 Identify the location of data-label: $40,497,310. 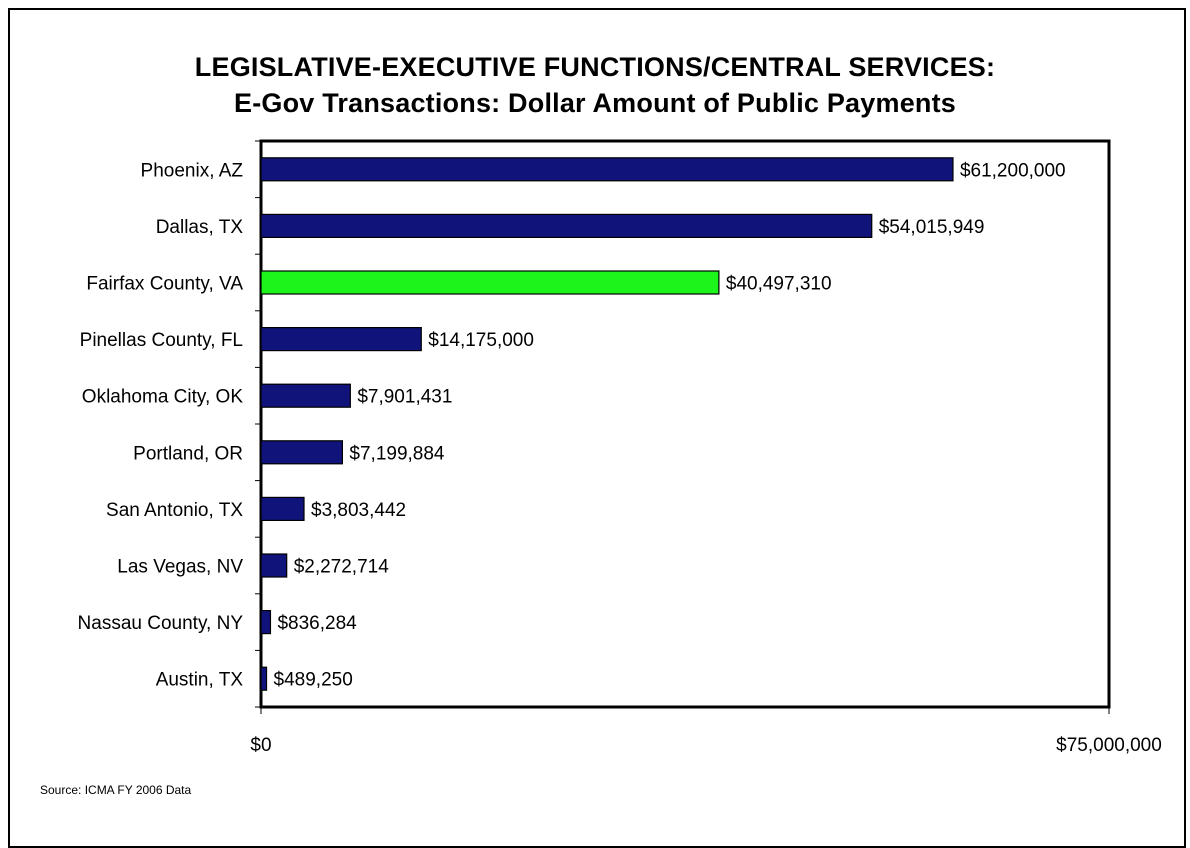
(779, 284).